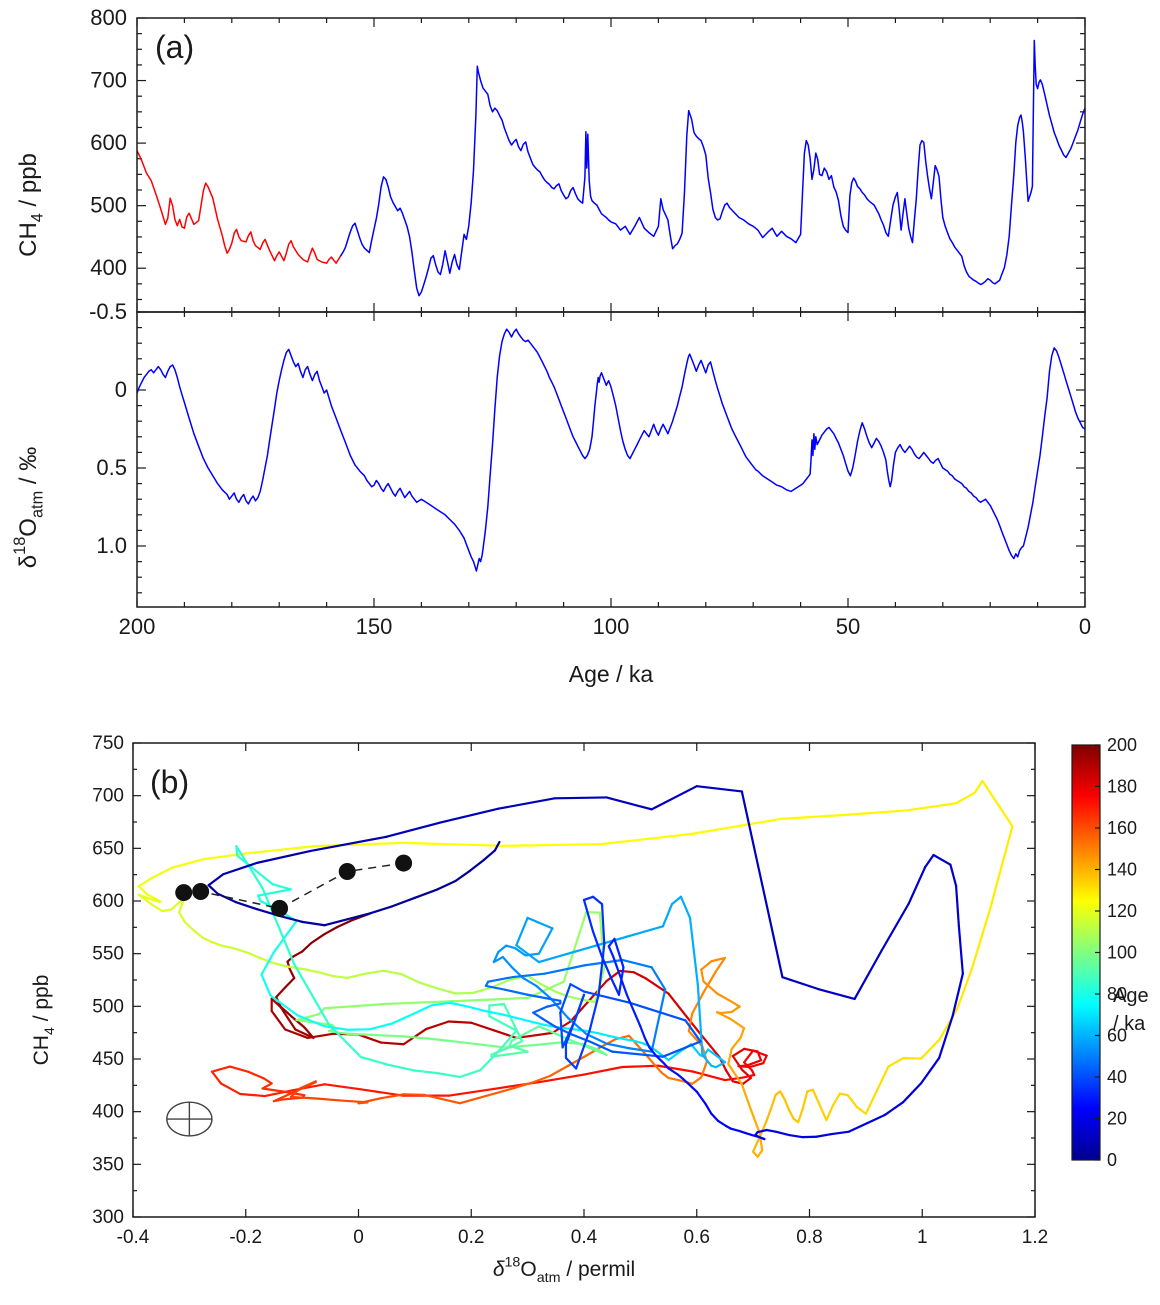 This screenshot has height=1305, width=1160. What do you see at coordinates (169, 782) in the screenshot?
I see `panel-b-letter: (b)` at bounding box center [169, 782].